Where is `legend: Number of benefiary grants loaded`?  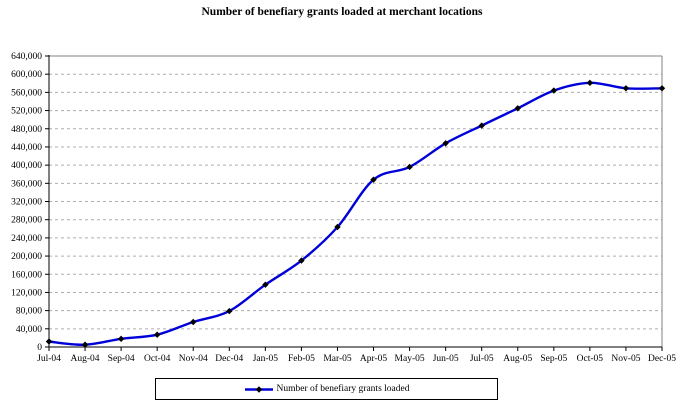
legend: Number of benefiary grants loaded is located at coordinates (326, 389).